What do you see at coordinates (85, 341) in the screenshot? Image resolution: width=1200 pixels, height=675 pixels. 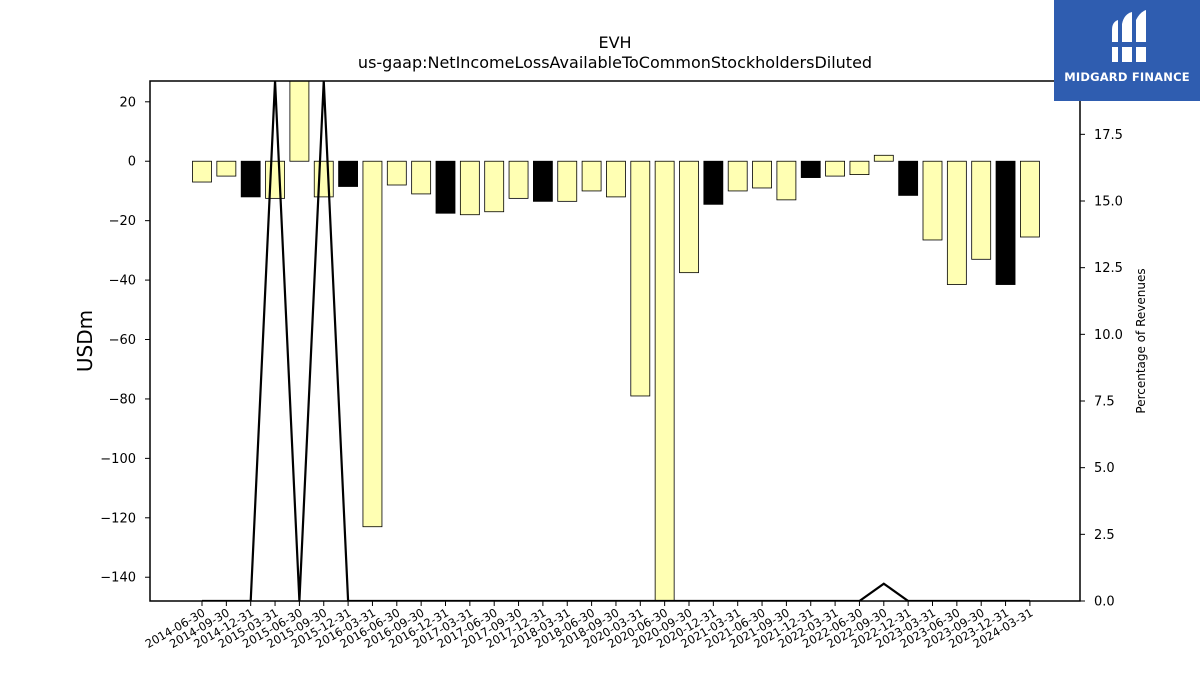 I see `y-axis-label-left: USDm` at bounding box center [85, 341].